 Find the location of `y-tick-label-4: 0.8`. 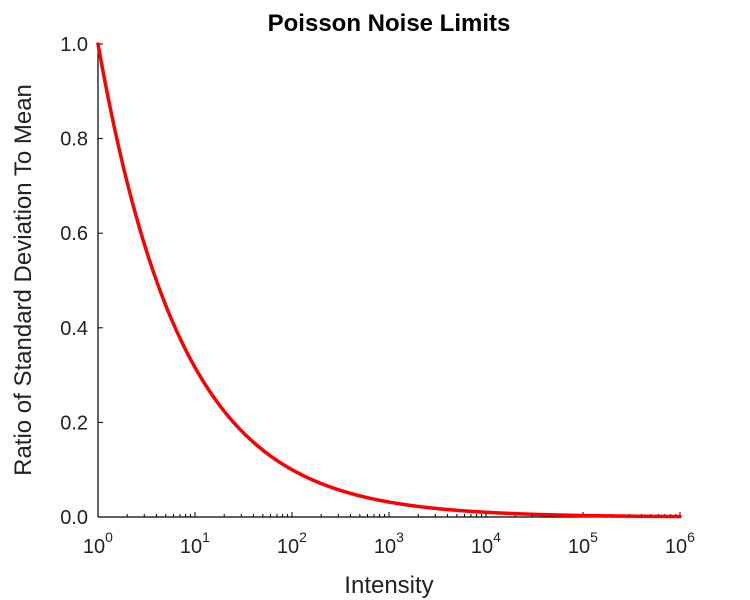

y-tick-label-4: 0.8 is located at coordinates (74, 140).